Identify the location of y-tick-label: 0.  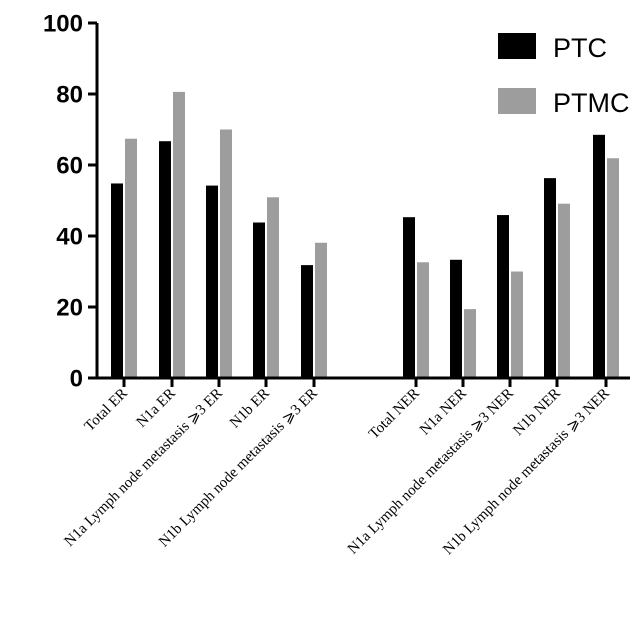
(76, 379).